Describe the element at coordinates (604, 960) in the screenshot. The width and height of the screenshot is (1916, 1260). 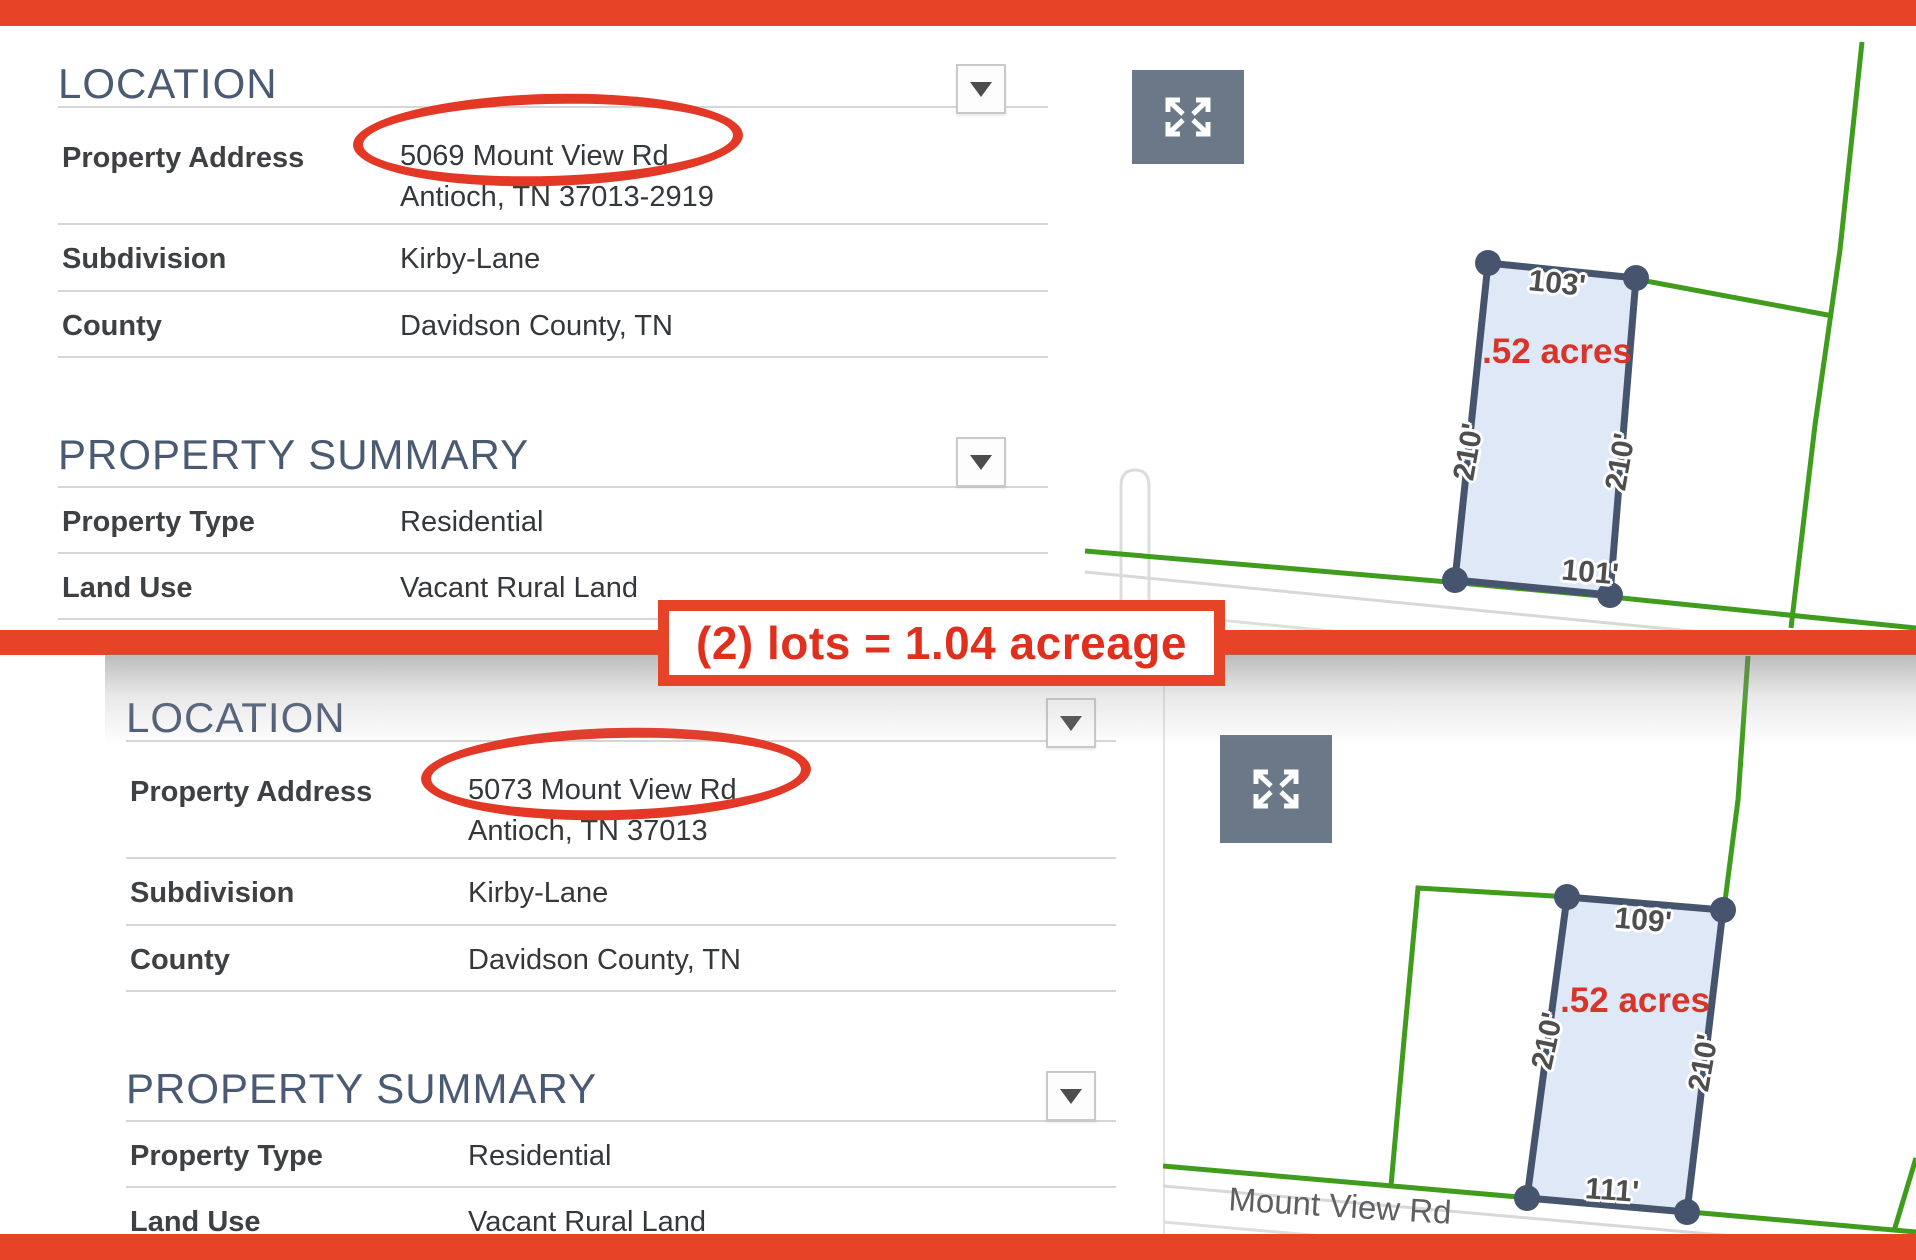
I see `county-value-bottom: Davidson County, TN` at that location.